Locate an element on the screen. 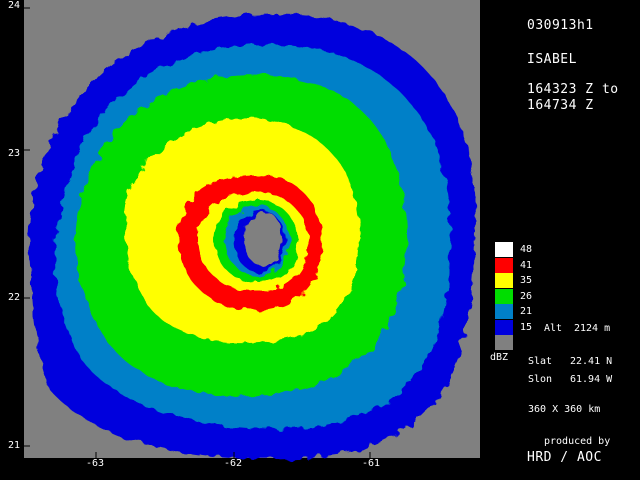  flight-id: 030913h1 is located at coordinates (560, 25).